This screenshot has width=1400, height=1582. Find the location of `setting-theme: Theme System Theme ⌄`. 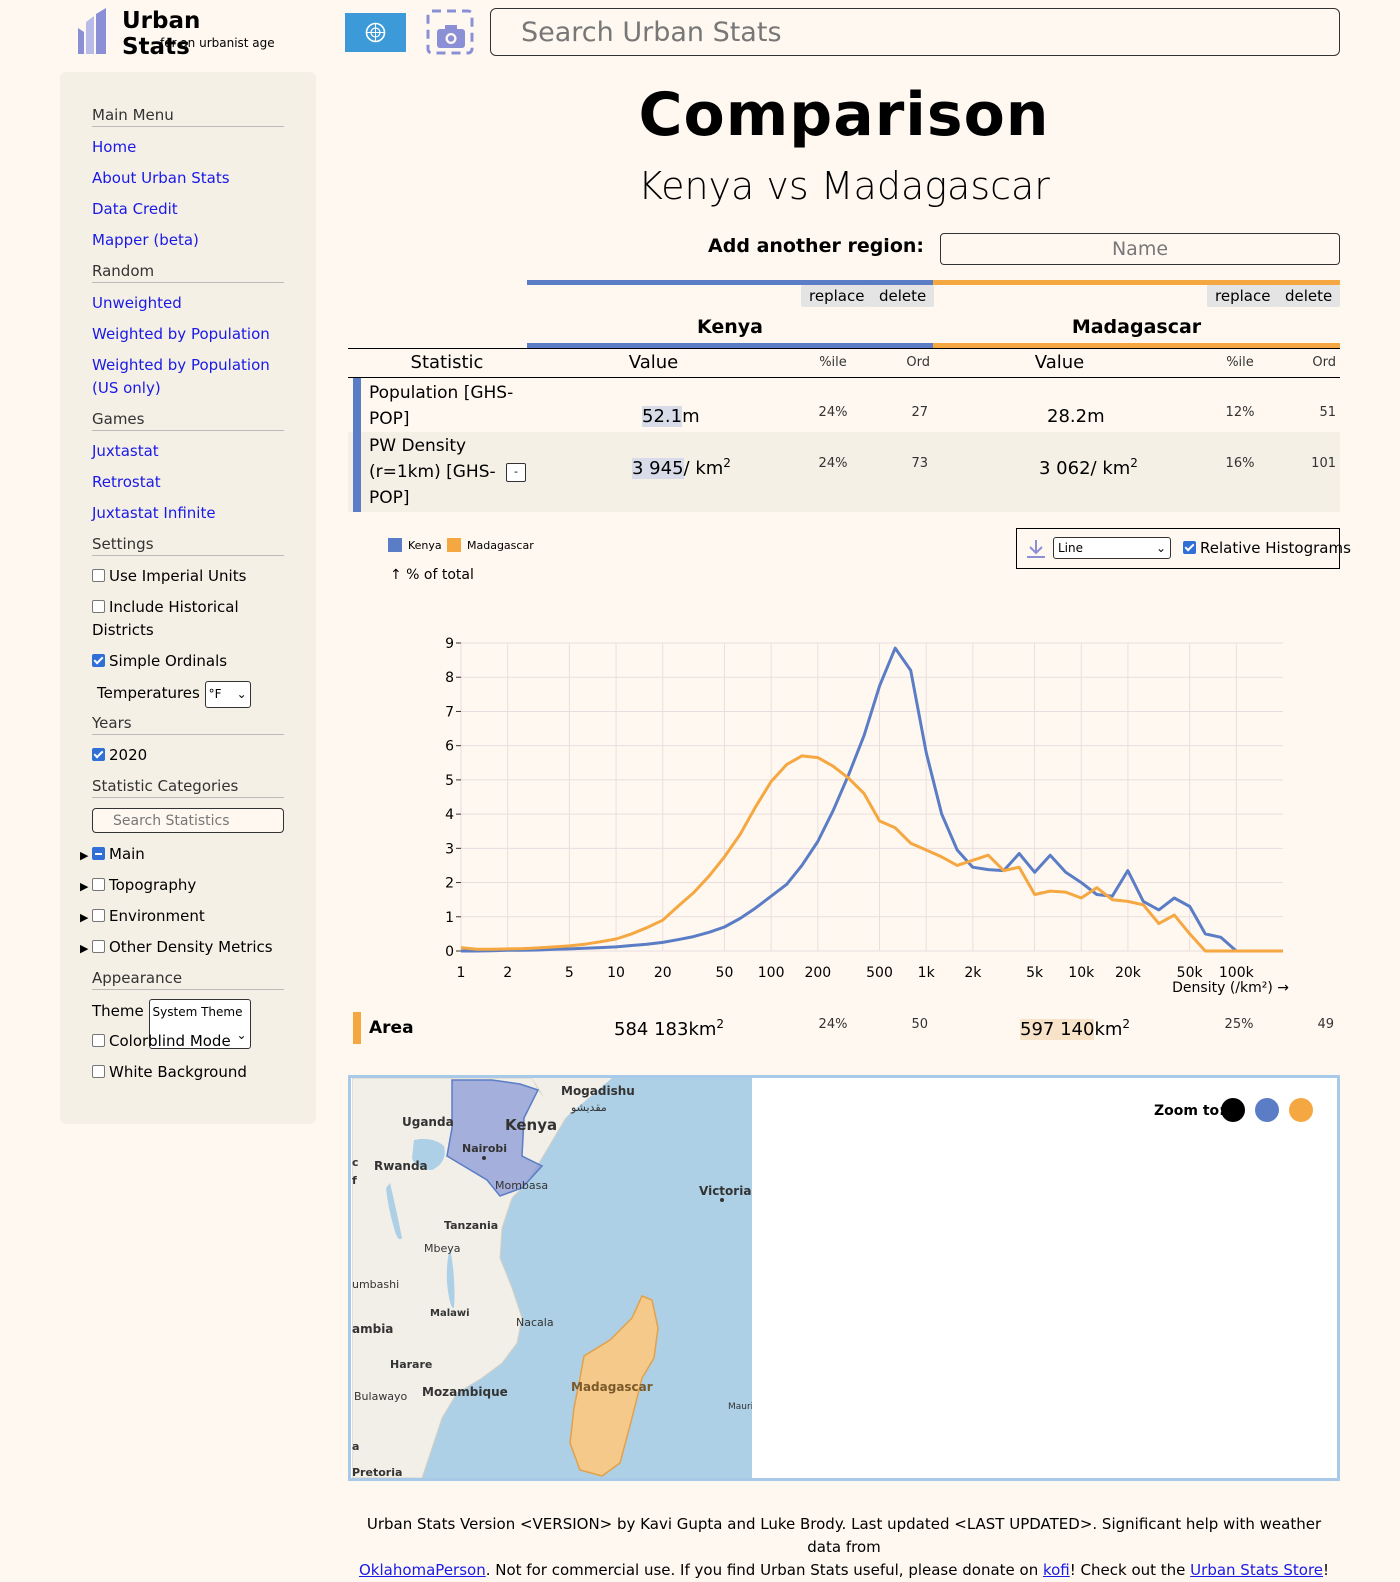

setting-theme: Theme System Theme ⌄ is located at coordinates (192, 1024).